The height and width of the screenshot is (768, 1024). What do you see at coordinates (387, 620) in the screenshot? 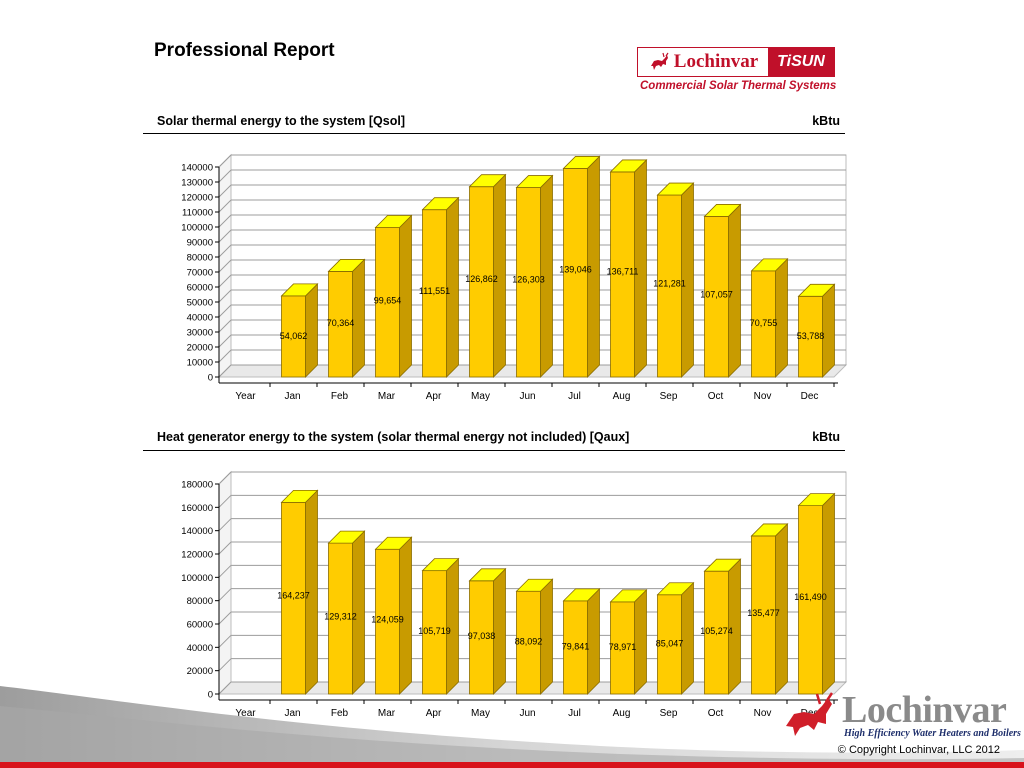
I see `data-label: 124,059` at bounding box center [387, 620].